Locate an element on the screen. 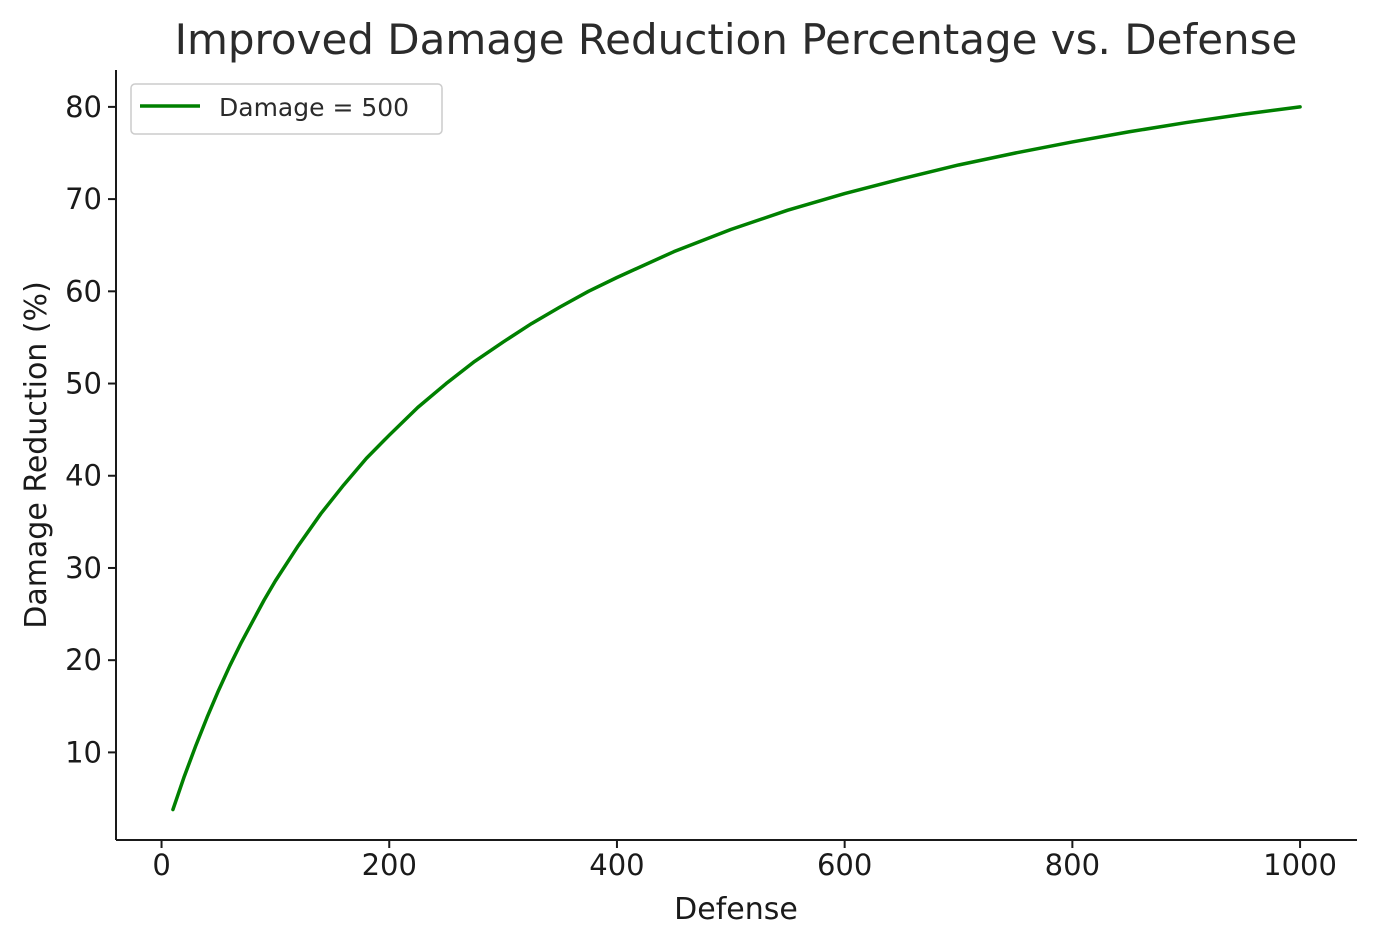 The image size is (1376, 947). x-tick-label: 200 is located at coordinates (389, 865).